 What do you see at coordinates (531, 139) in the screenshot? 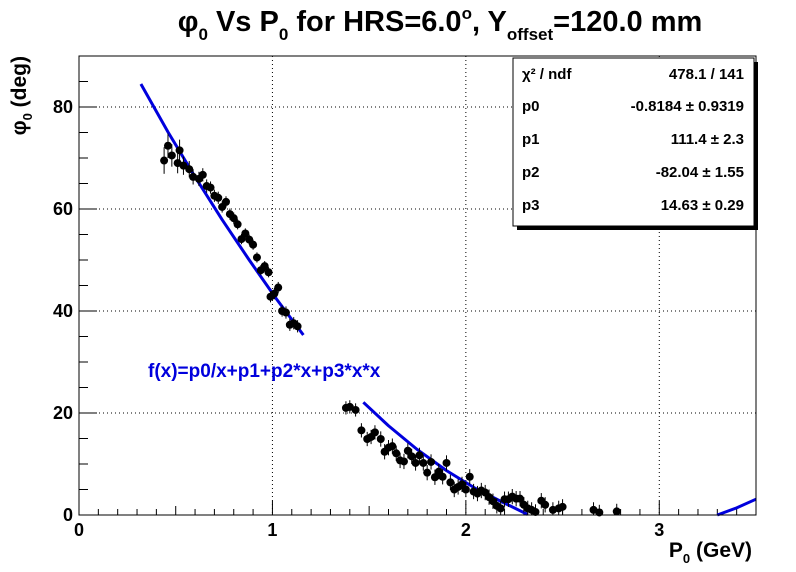
I see `stats-label: p1` at bounding box center [531, 139].